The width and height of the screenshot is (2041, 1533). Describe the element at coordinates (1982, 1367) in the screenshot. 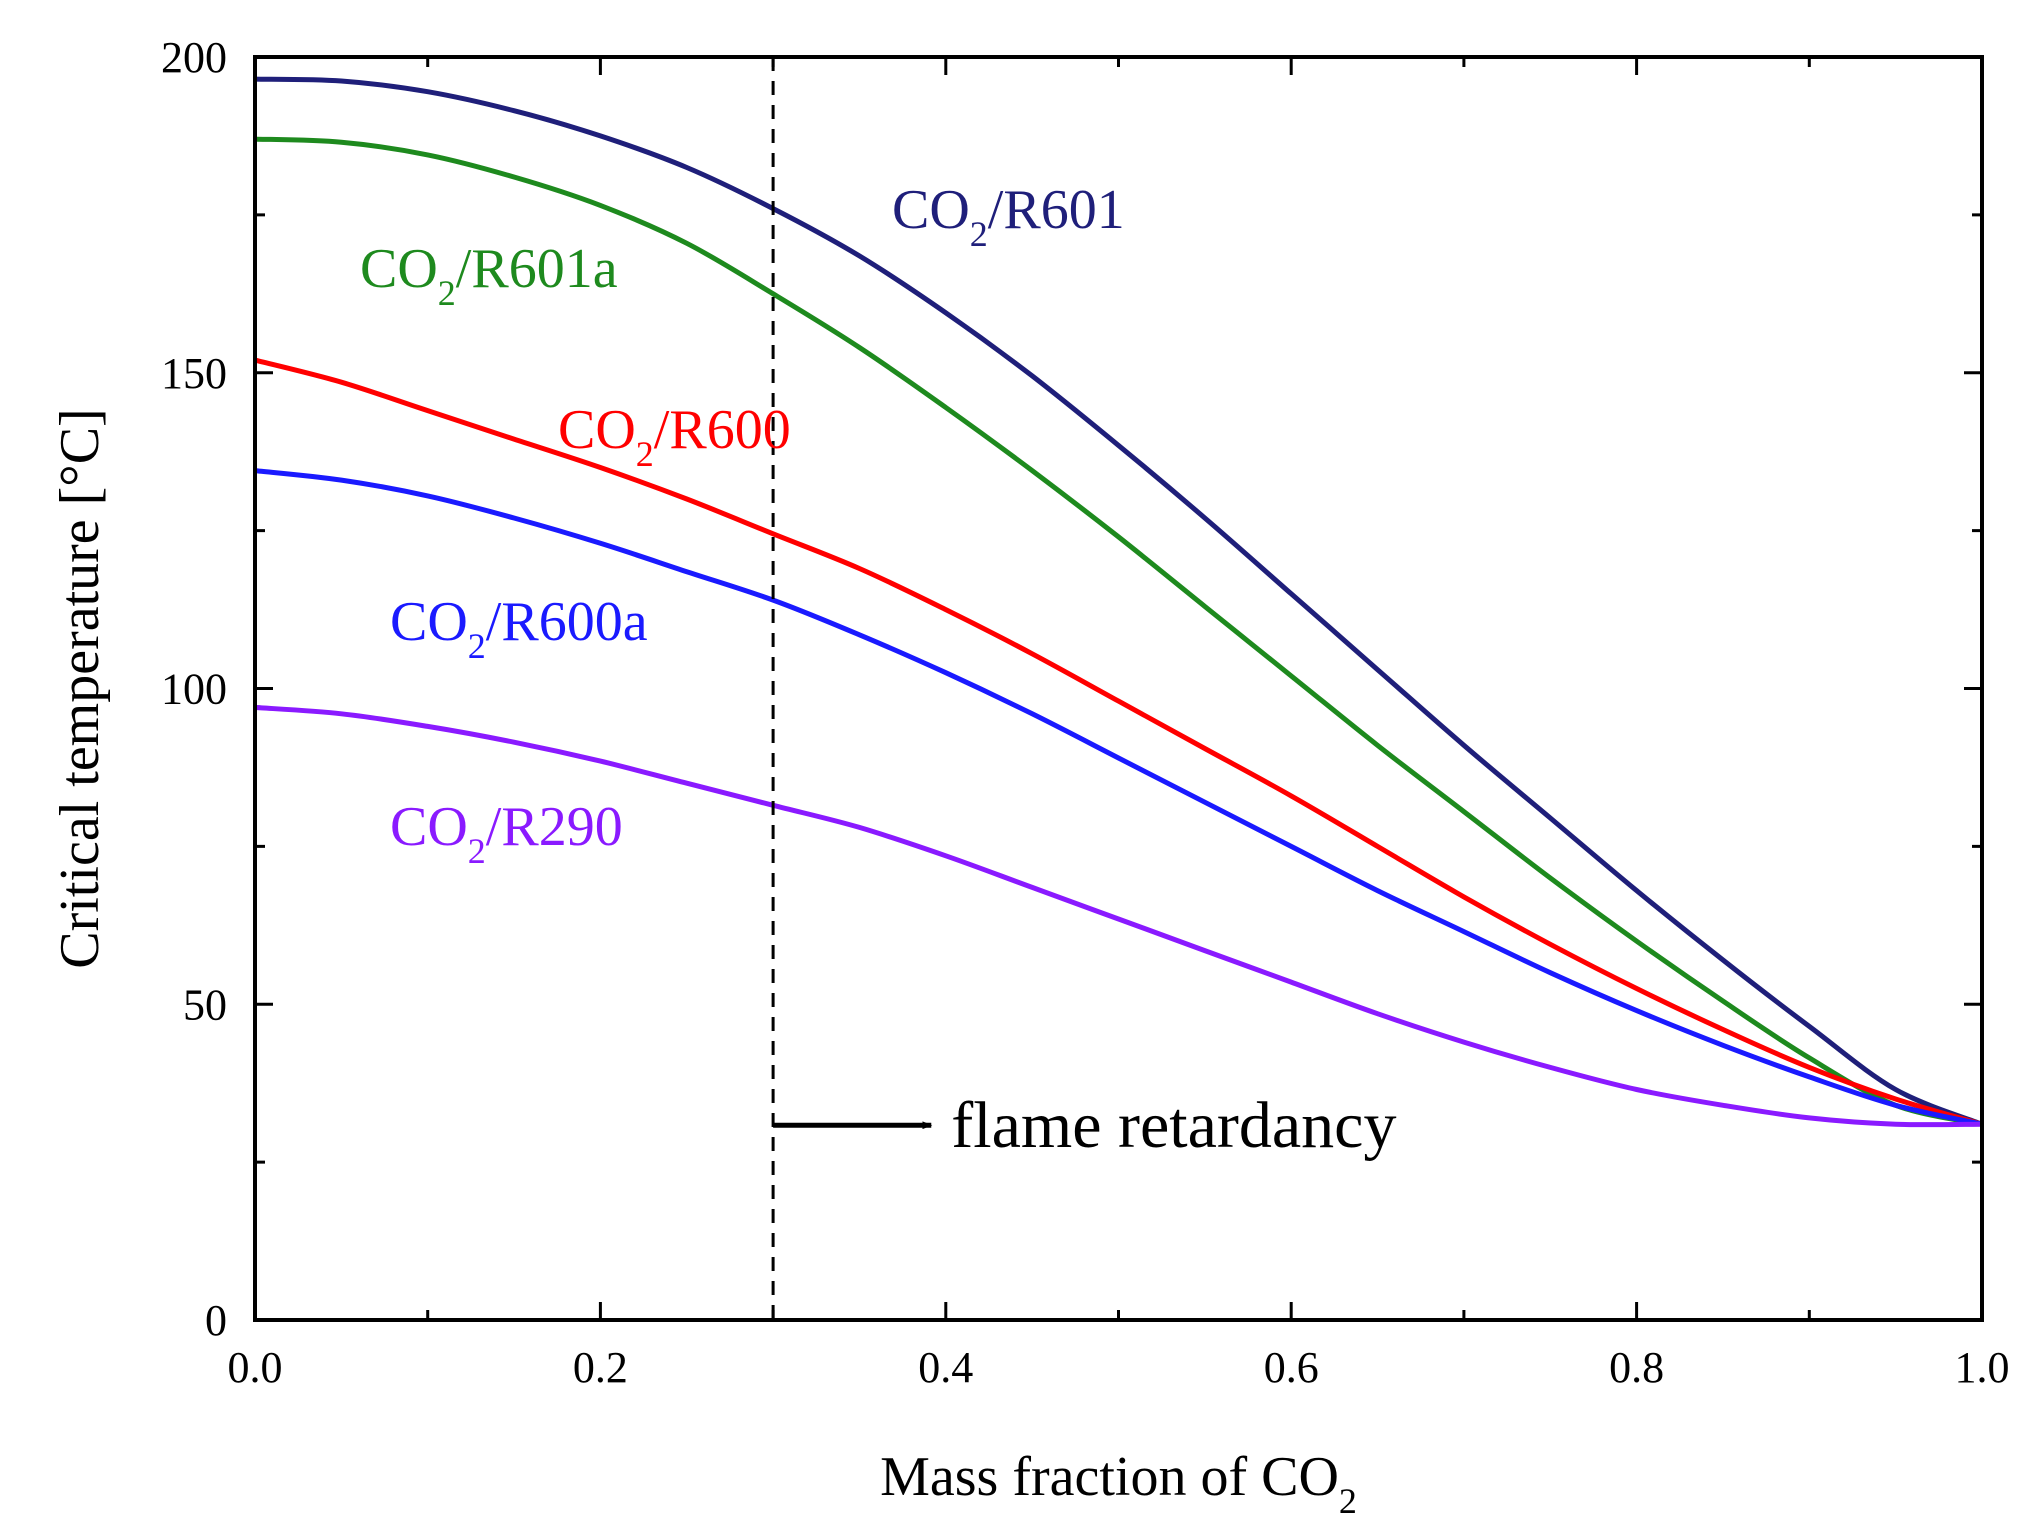

I see `x-tick-label: 1.0` at that location.